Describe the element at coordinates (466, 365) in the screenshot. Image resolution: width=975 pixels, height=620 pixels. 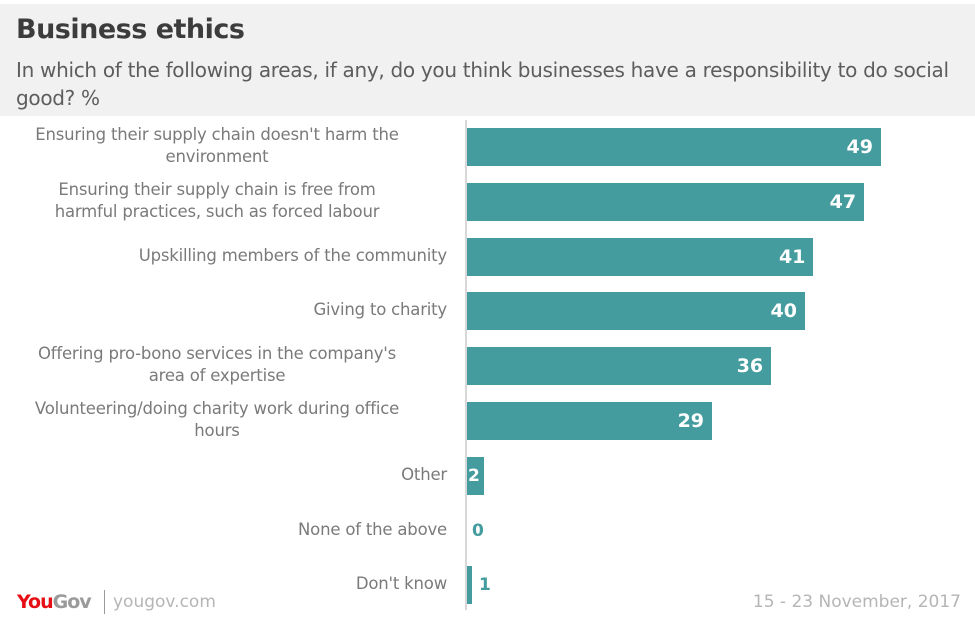
I see `category-axis-line` at that location.